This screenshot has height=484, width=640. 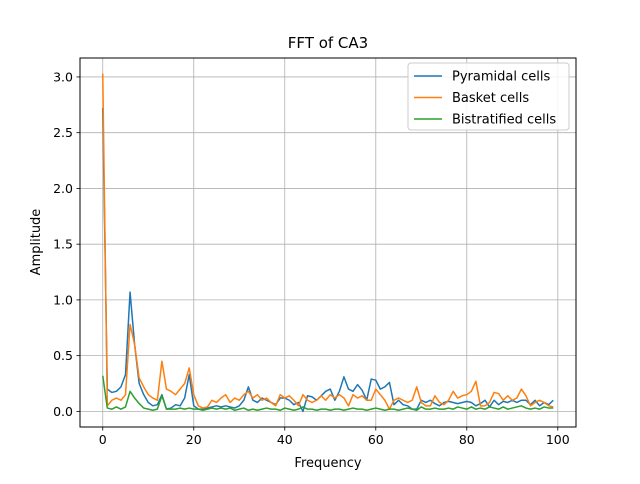 I want to click on legend-label: Basket cells, so click(x=490, y=98).